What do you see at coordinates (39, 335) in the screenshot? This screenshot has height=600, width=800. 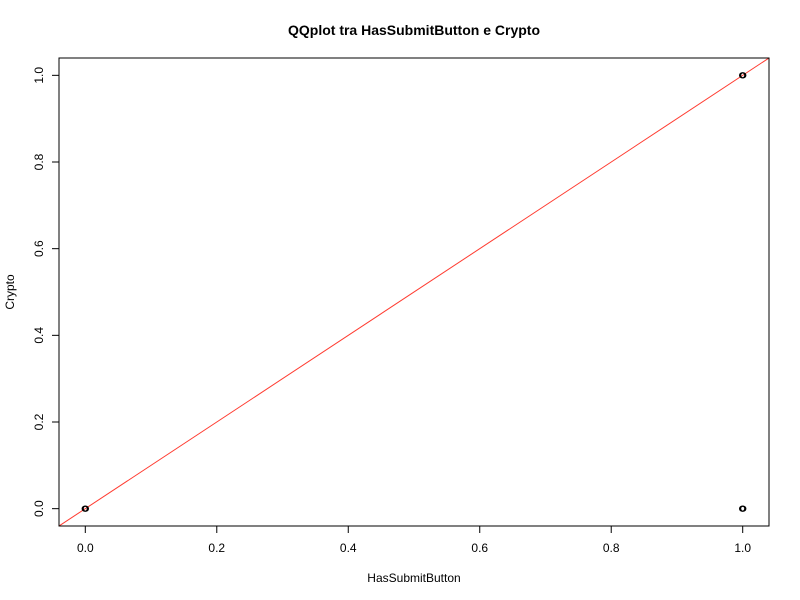 I see `y-tick-label: 0.4` at bounding box center [39, 335].